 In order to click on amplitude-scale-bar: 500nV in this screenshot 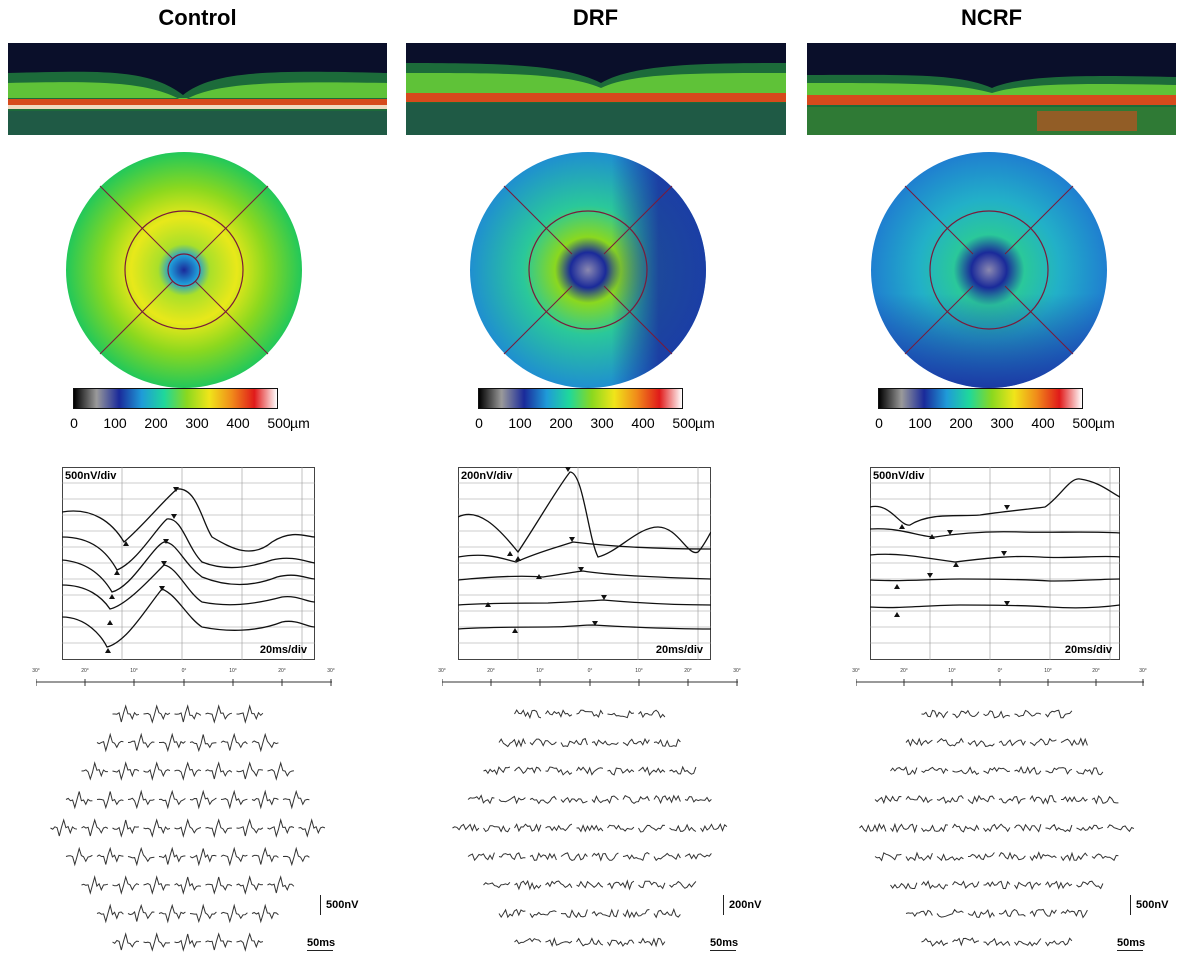, I will do `click(1149, 905)`.